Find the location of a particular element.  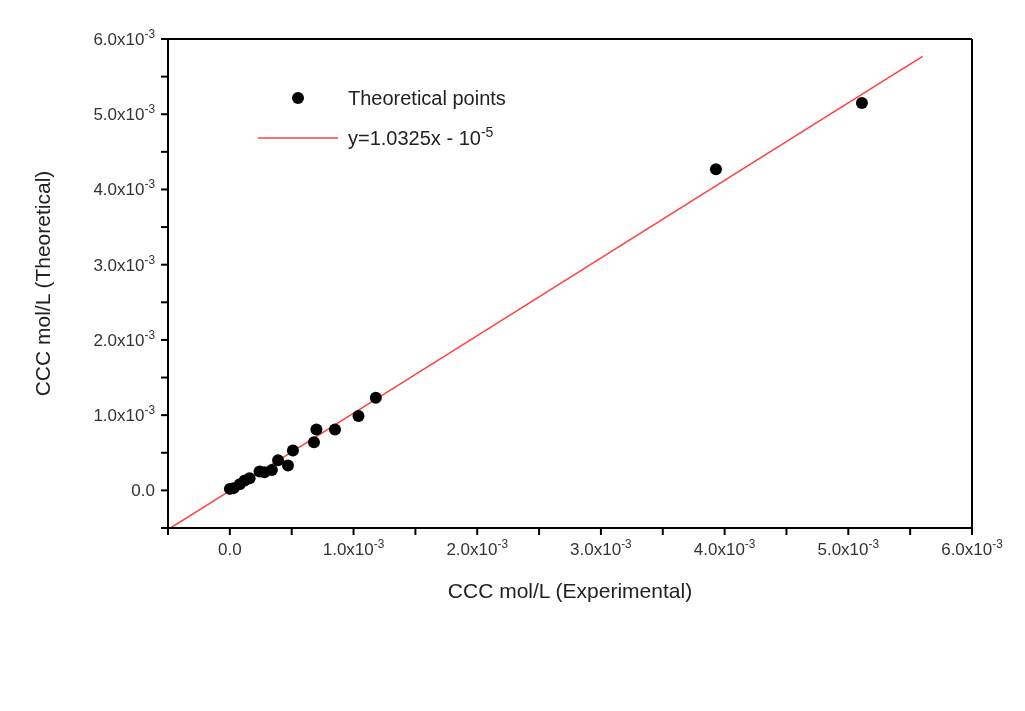

x-tick-label: 4.0x10$^{-3}$ is located at coordinates (724, 548).